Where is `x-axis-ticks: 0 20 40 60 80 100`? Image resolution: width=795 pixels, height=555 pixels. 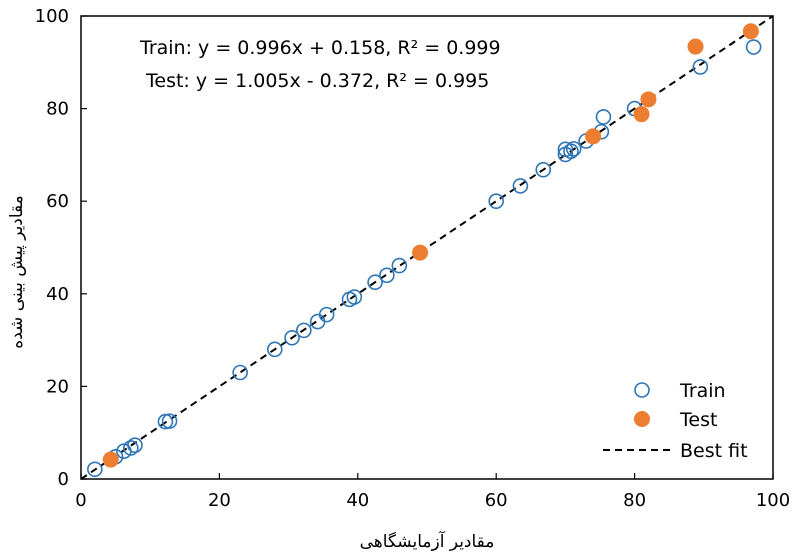
x-axis-ticks: 0 20 40 60 80 100 is located at coordinates (432, 492).